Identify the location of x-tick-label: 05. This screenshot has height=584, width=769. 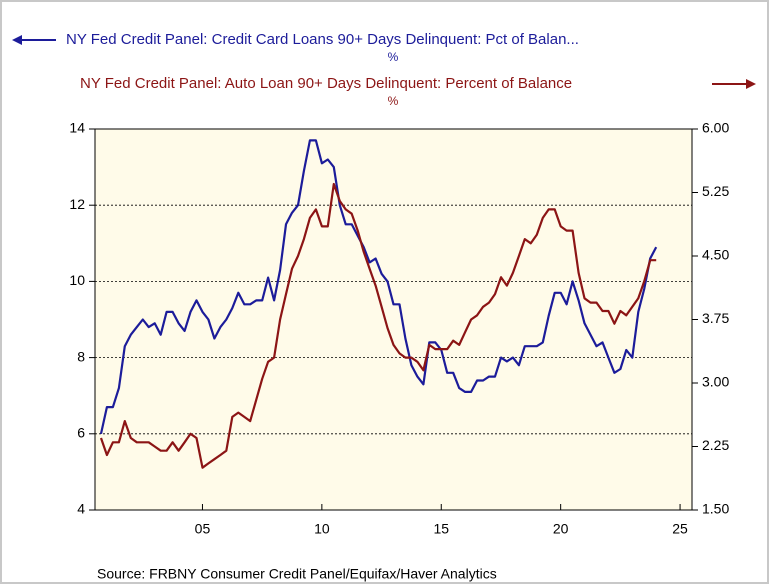
(203, 529).